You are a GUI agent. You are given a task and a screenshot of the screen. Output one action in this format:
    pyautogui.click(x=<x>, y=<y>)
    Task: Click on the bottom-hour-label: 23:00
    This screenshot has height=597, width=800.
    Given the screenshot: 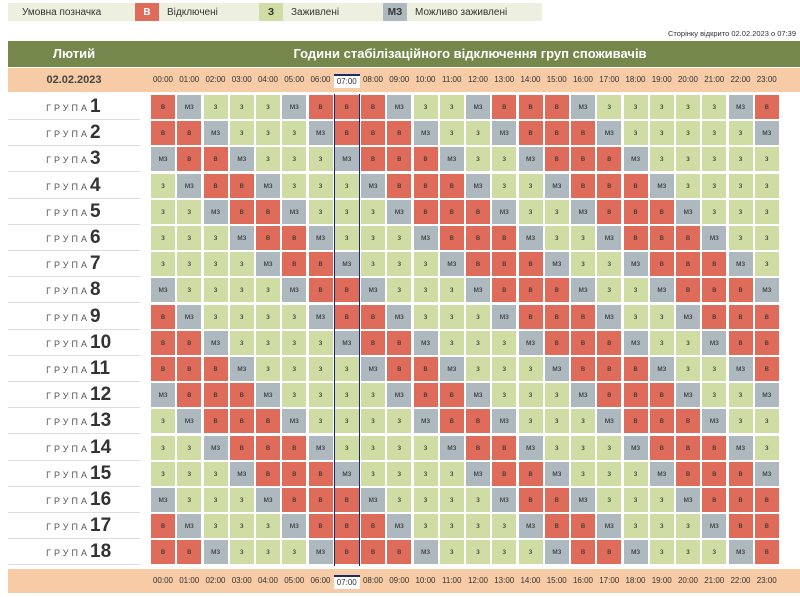 What is the action you would take?
    pyautogui.click(x=766, y=580)
    